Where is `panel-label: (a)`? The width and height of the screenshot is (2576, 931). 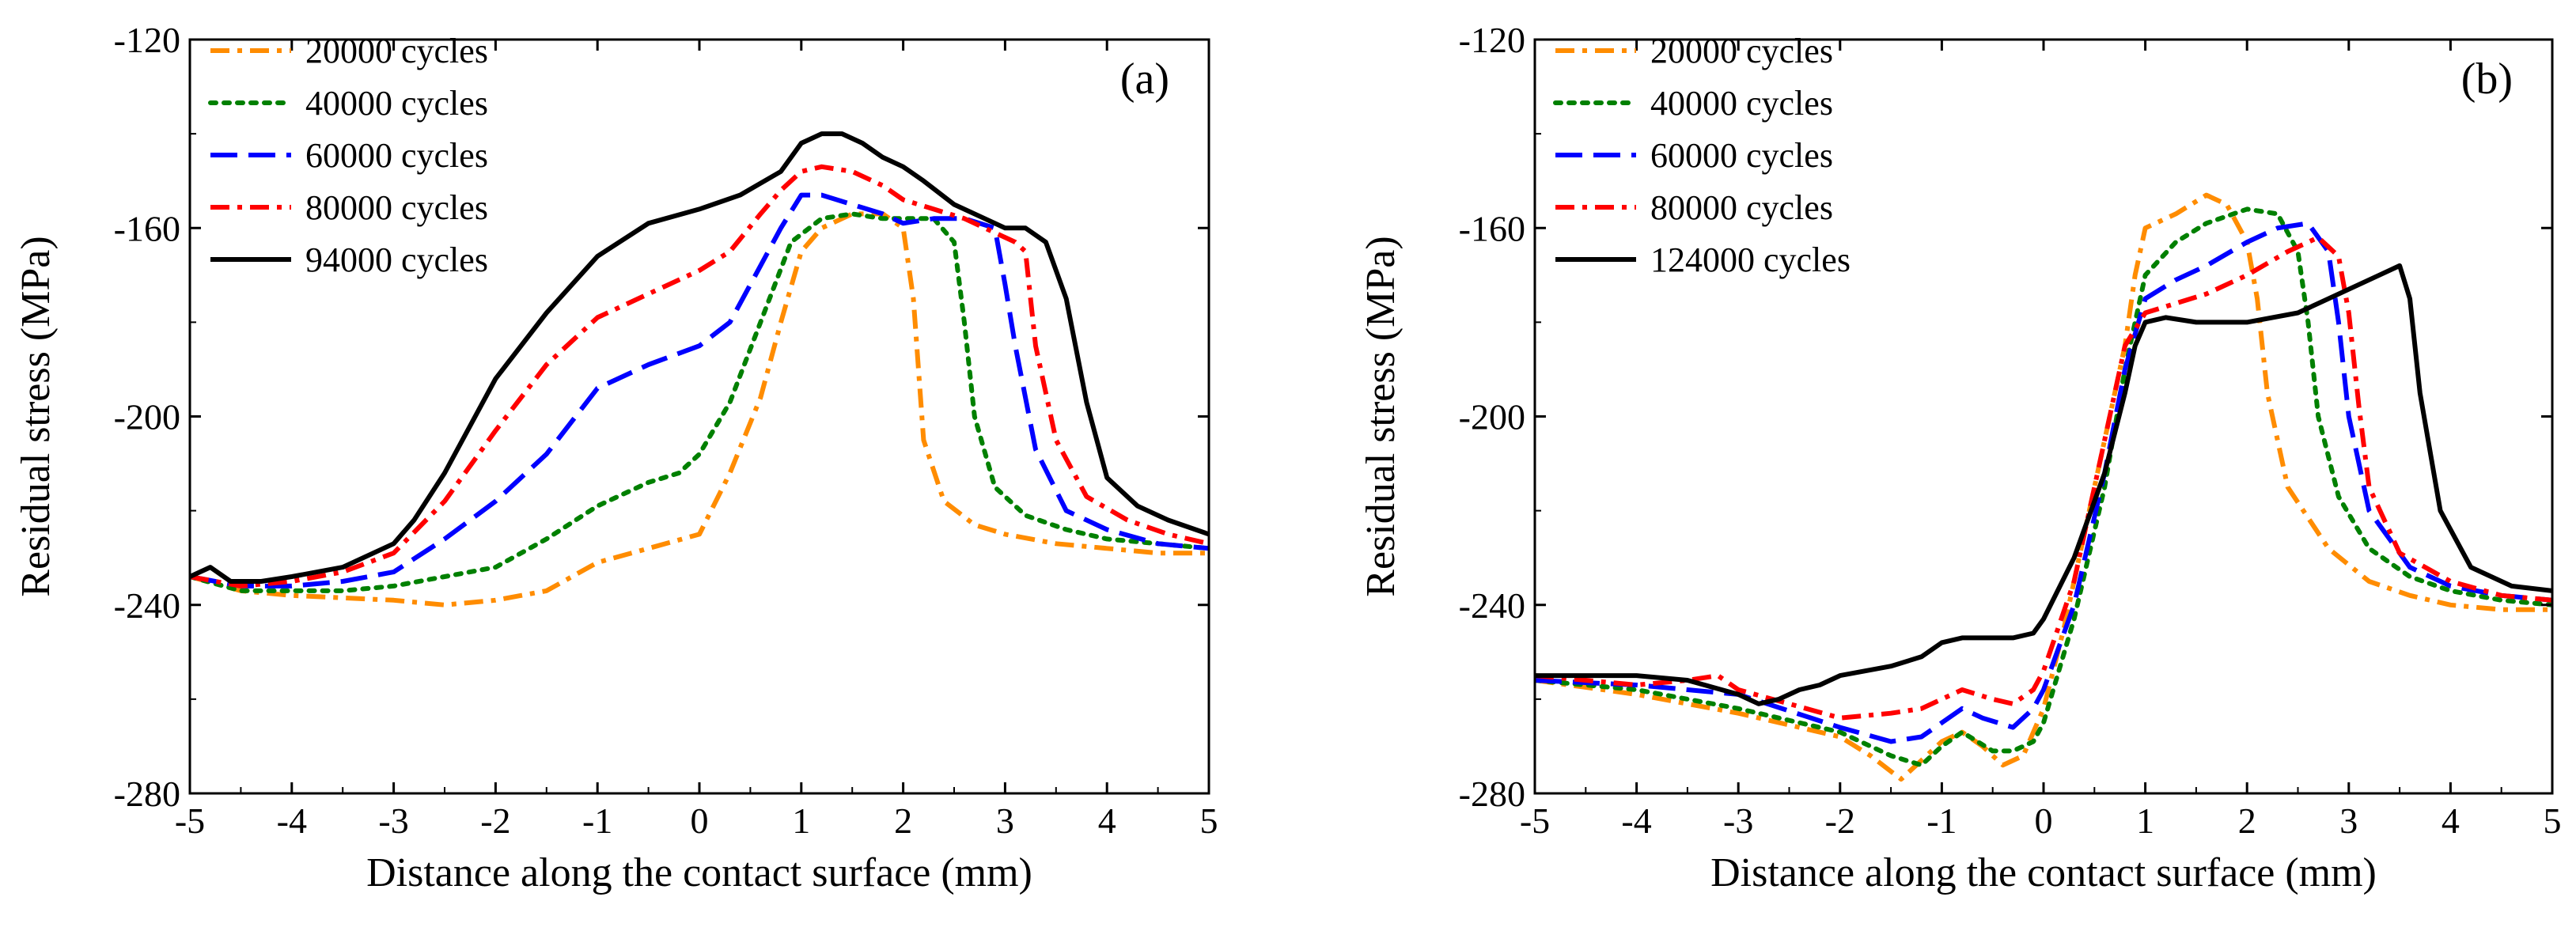 panel-label: (a) is located at coordinates (1144, 79).